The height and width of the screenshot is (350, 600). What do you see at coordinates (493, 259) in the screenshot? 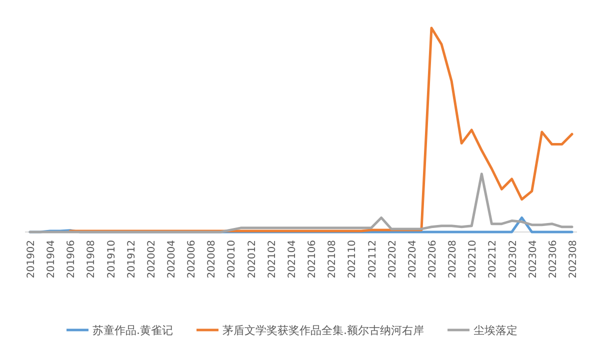
I see `x-tick-label: 202212` at bounding box center [493, 259].